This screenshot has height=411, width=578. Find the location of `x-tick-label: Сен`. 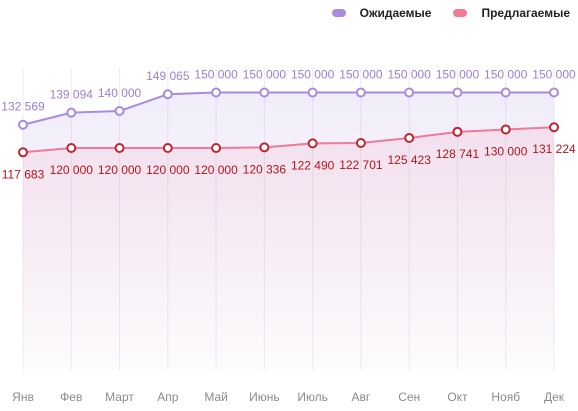

x-tick-label: Сен is located at coordinates (409, 397).